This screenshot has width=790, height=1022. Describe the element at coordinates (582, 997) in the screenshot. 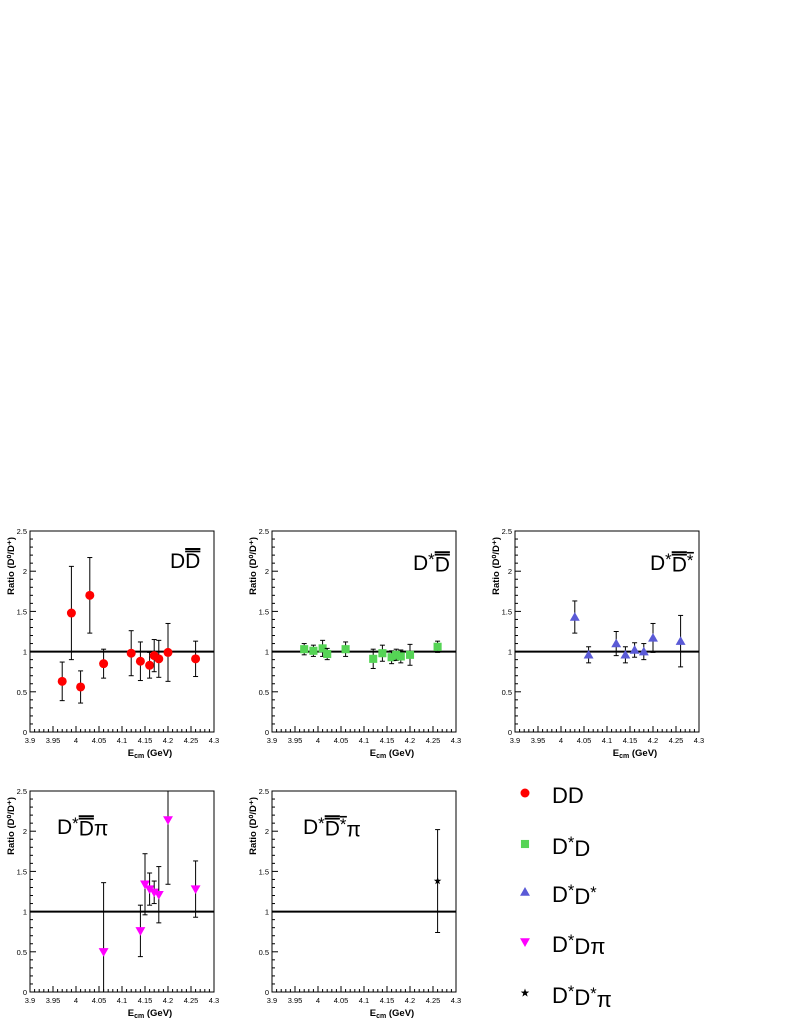

I see `legend-label: D*​D*​π` at that location.